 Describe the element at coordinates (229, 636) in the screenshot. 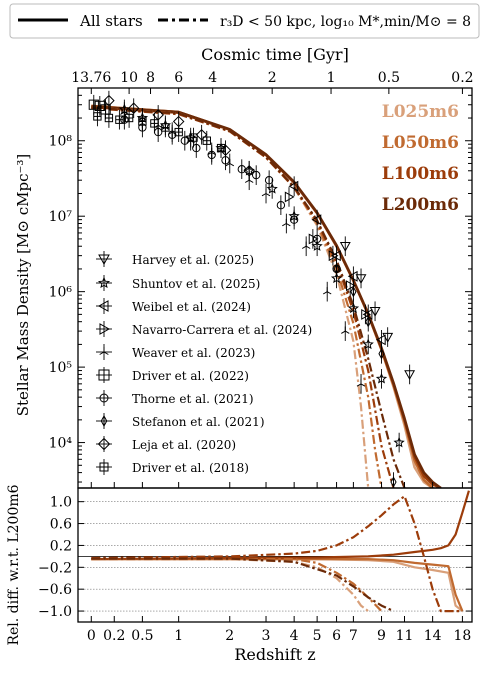

I see `x-tick-label-4: 2` at that location.